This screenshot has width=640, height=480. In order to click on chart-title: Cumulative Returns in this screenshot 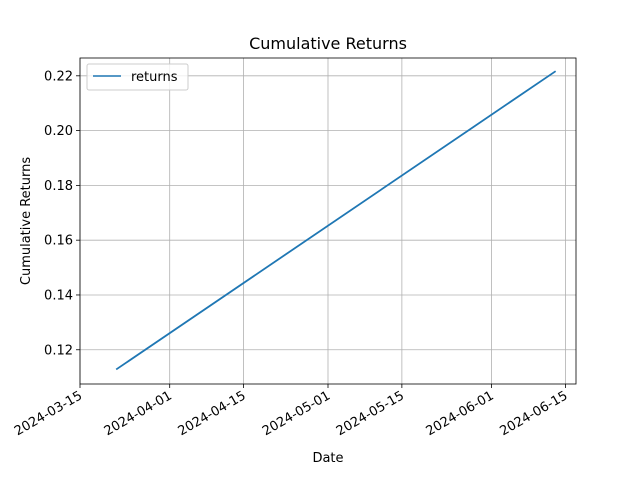, I will do `click(328, 43)`.